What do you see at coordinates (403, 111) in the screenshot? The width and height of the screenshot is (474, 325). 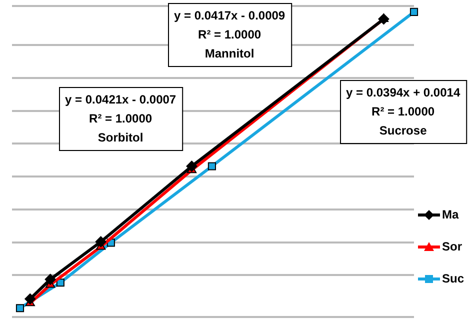 I see `annotation: y = 0.0394x + 0.0014 R² = 1.0000 Sucrose` at bounding box center [403, 111].